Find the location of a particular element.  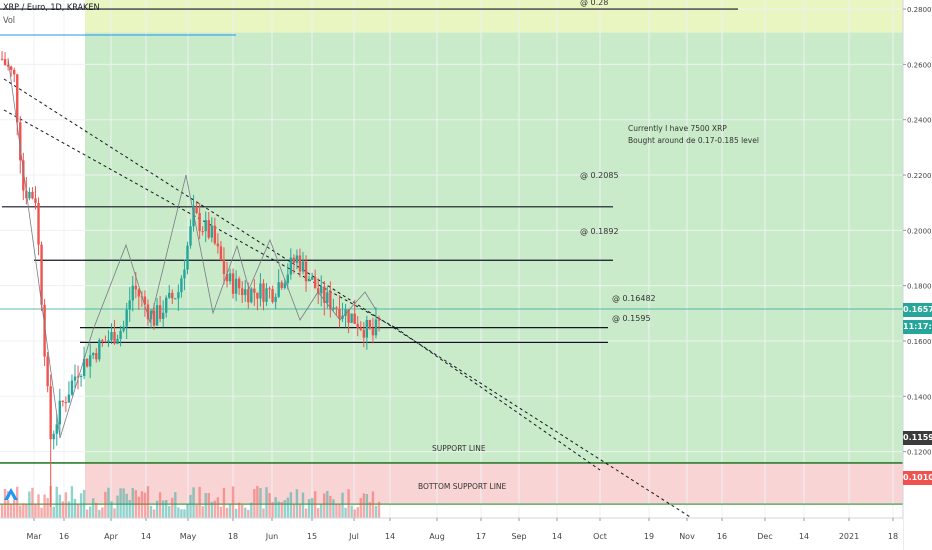

level-label: @ 0.28 is located at coordinates (594, 3).